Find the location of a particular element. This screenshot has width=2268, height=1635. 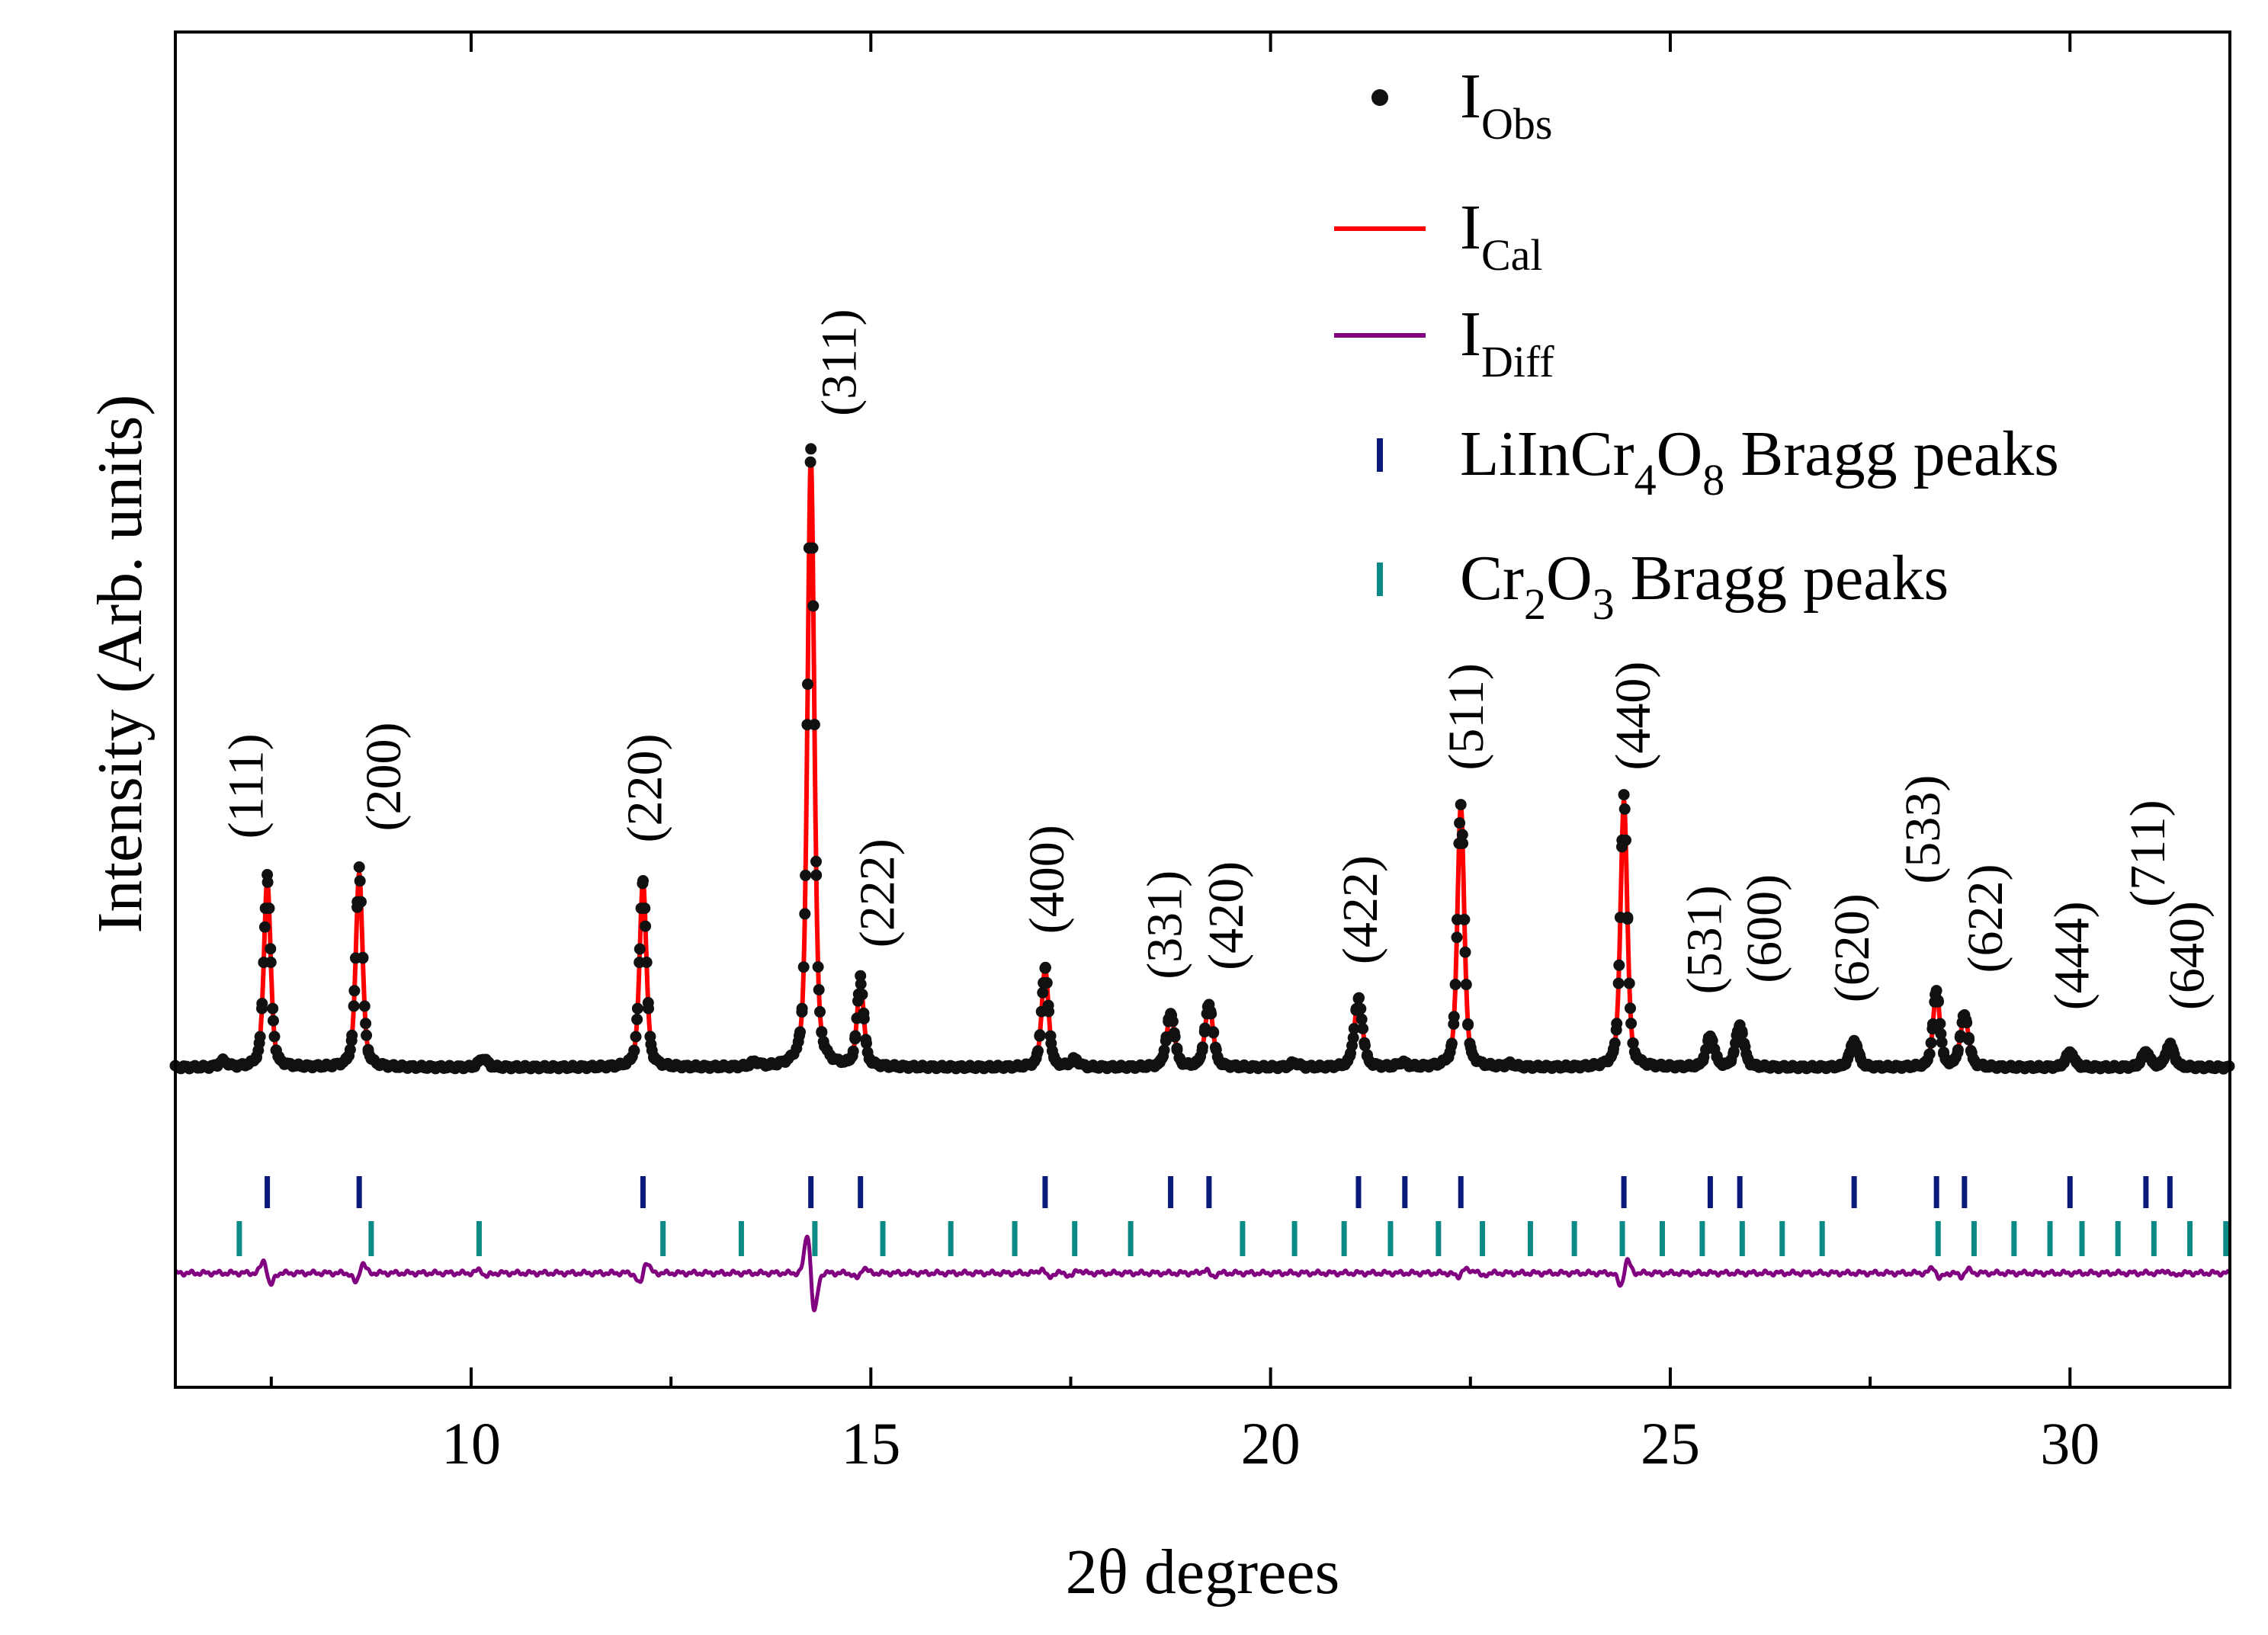

legend-entry-2: IDiff is located at coordinates (1507, 342).